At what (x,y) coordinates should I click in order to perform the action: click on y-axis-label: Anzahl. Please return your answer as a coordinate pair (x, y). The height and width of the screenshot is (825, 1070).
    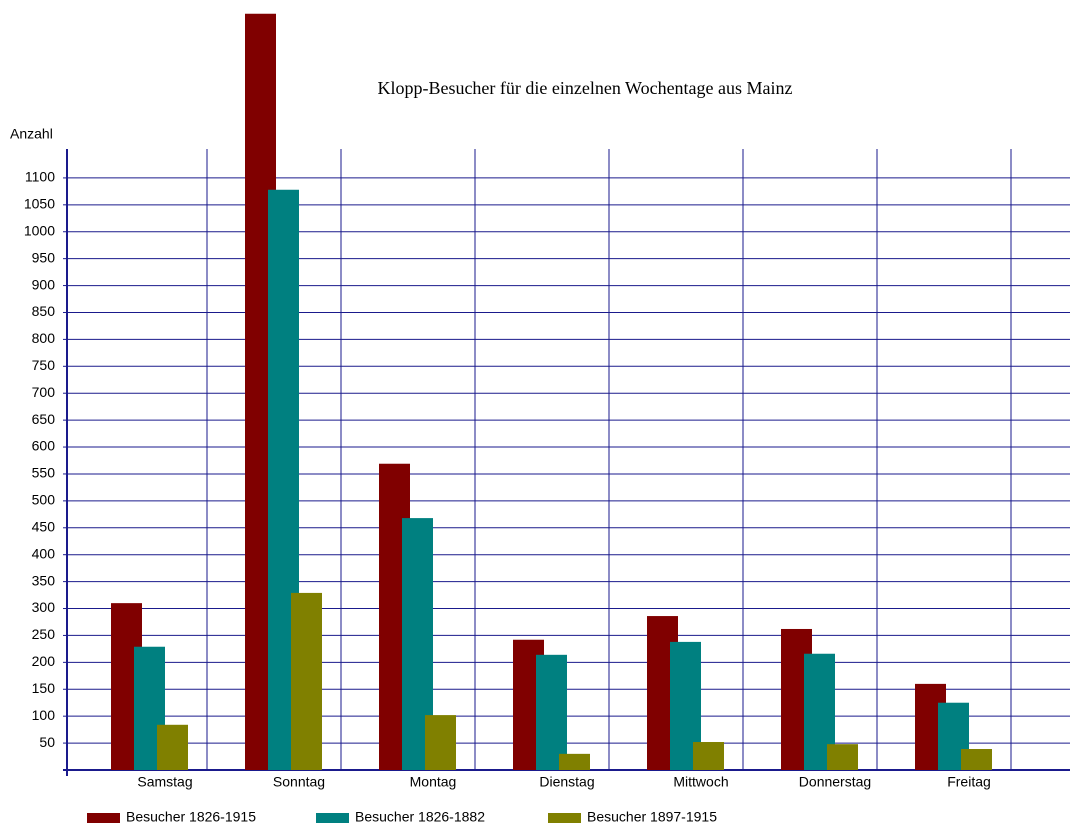
    Looking at the image, I should click on (31, 134).